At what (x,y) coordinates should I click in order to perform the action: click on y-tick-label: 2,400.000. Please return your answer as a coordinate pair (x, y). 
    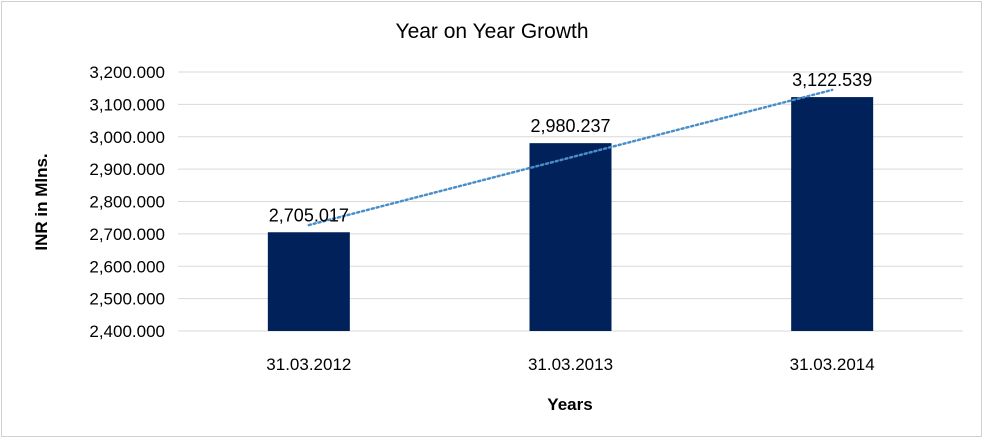
    Looking at the image, I should click on (127, 331).